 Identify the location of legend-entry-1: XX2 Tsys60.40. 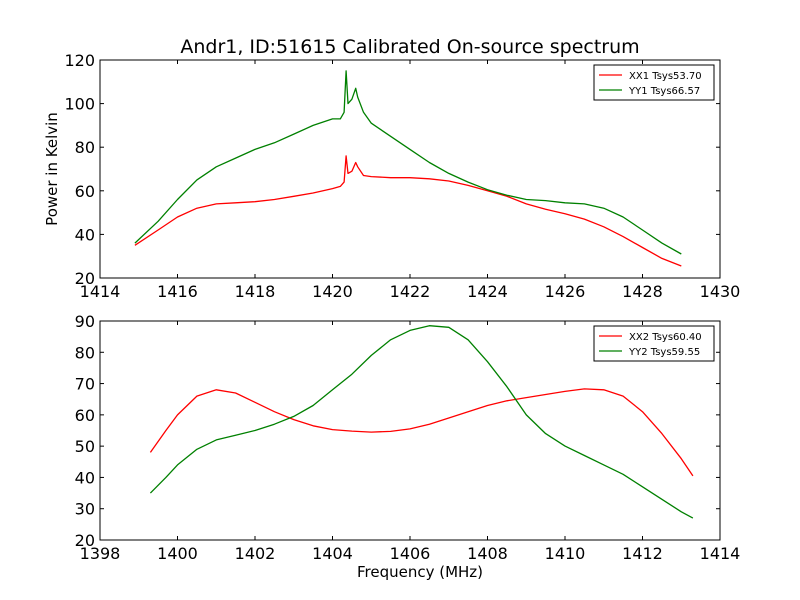
(665, 337).